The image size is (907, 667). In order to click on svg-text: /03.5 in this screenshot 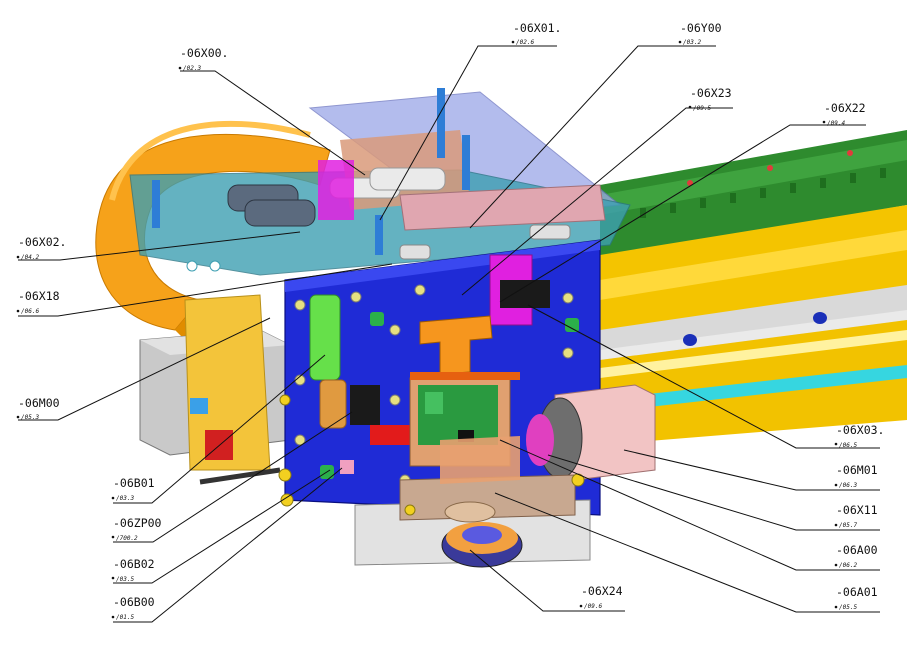, I will do `click(125, 579)`.